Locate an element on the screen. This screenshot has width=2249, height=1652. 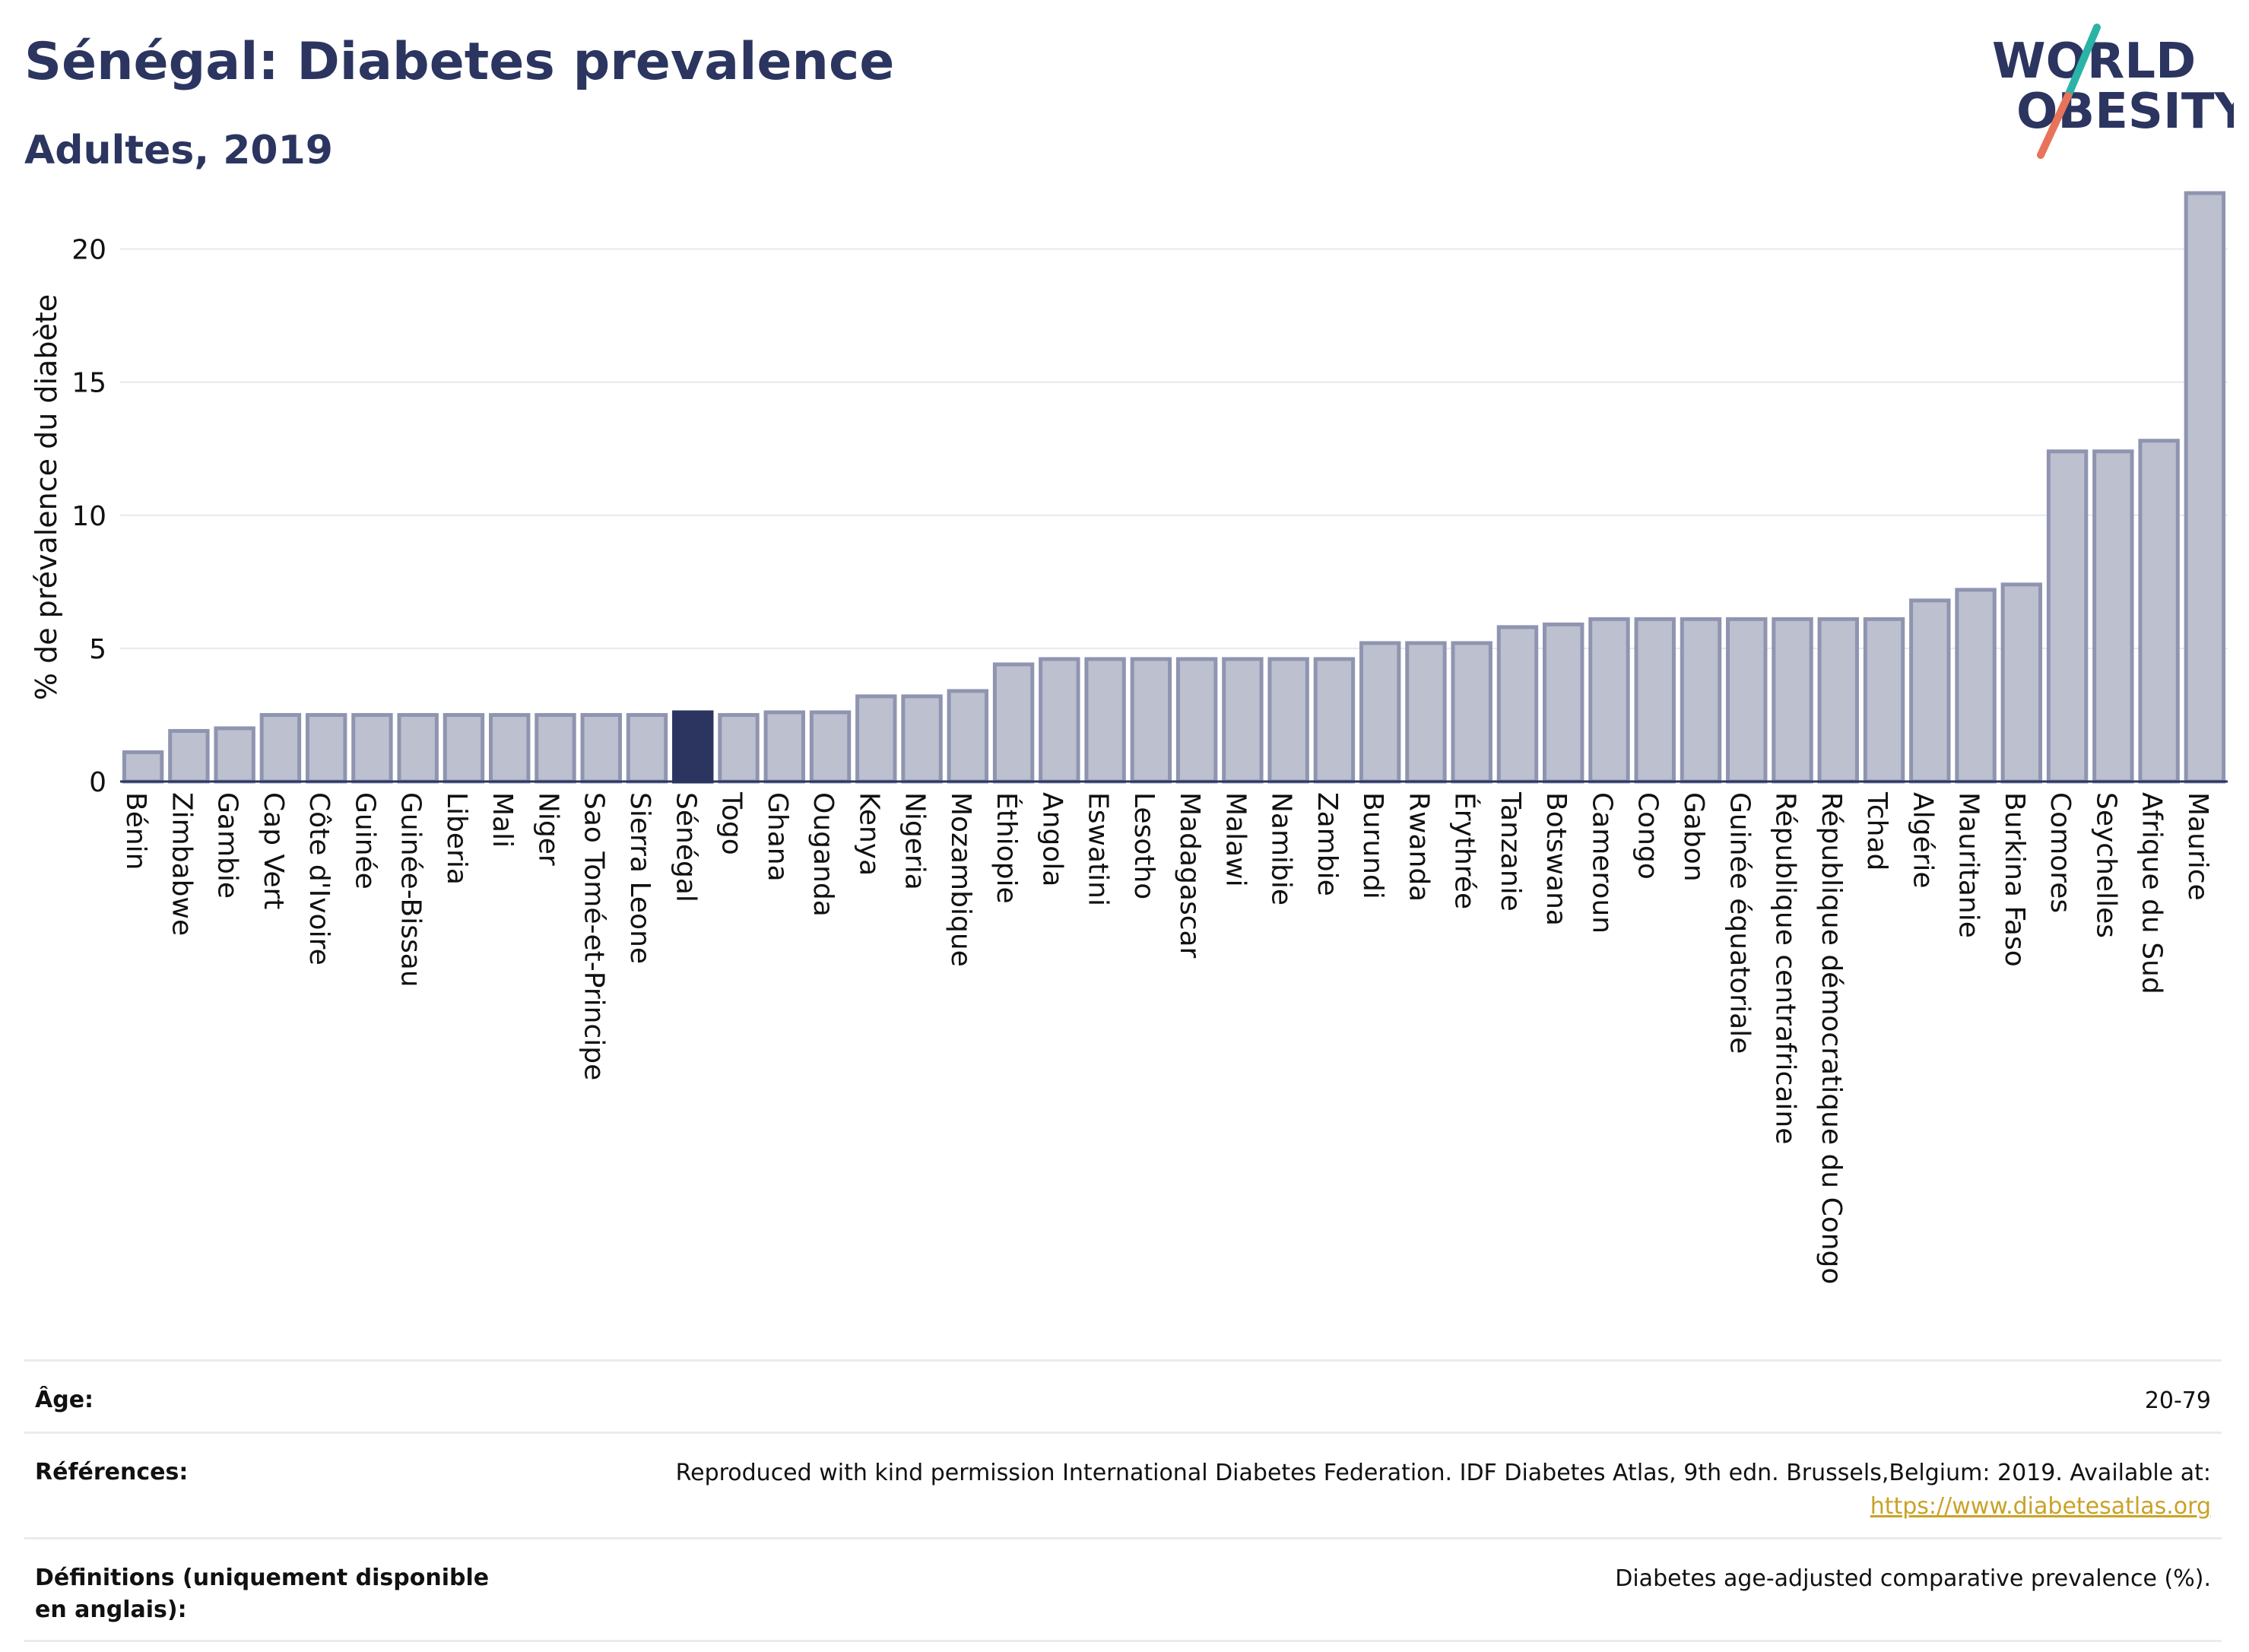
x-tick-label: Madagascar is located at coordinates (1189, 875).